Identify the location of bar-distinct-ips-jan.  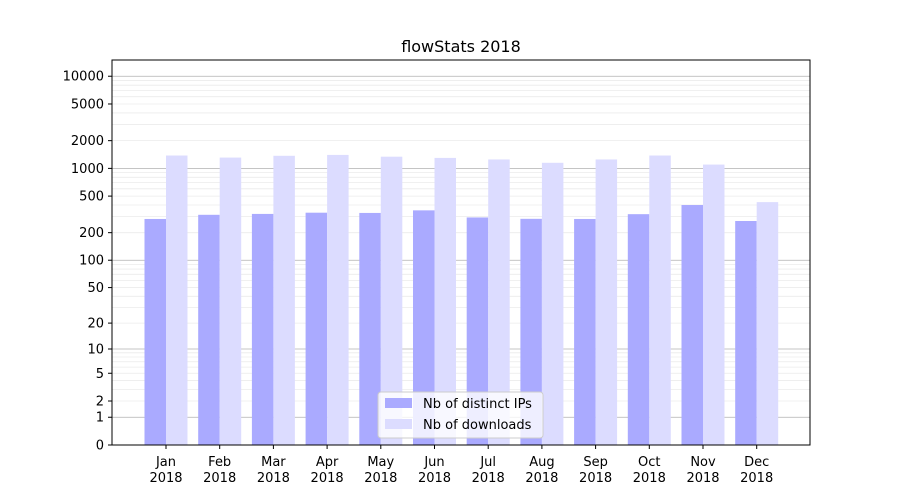
(155, 331).